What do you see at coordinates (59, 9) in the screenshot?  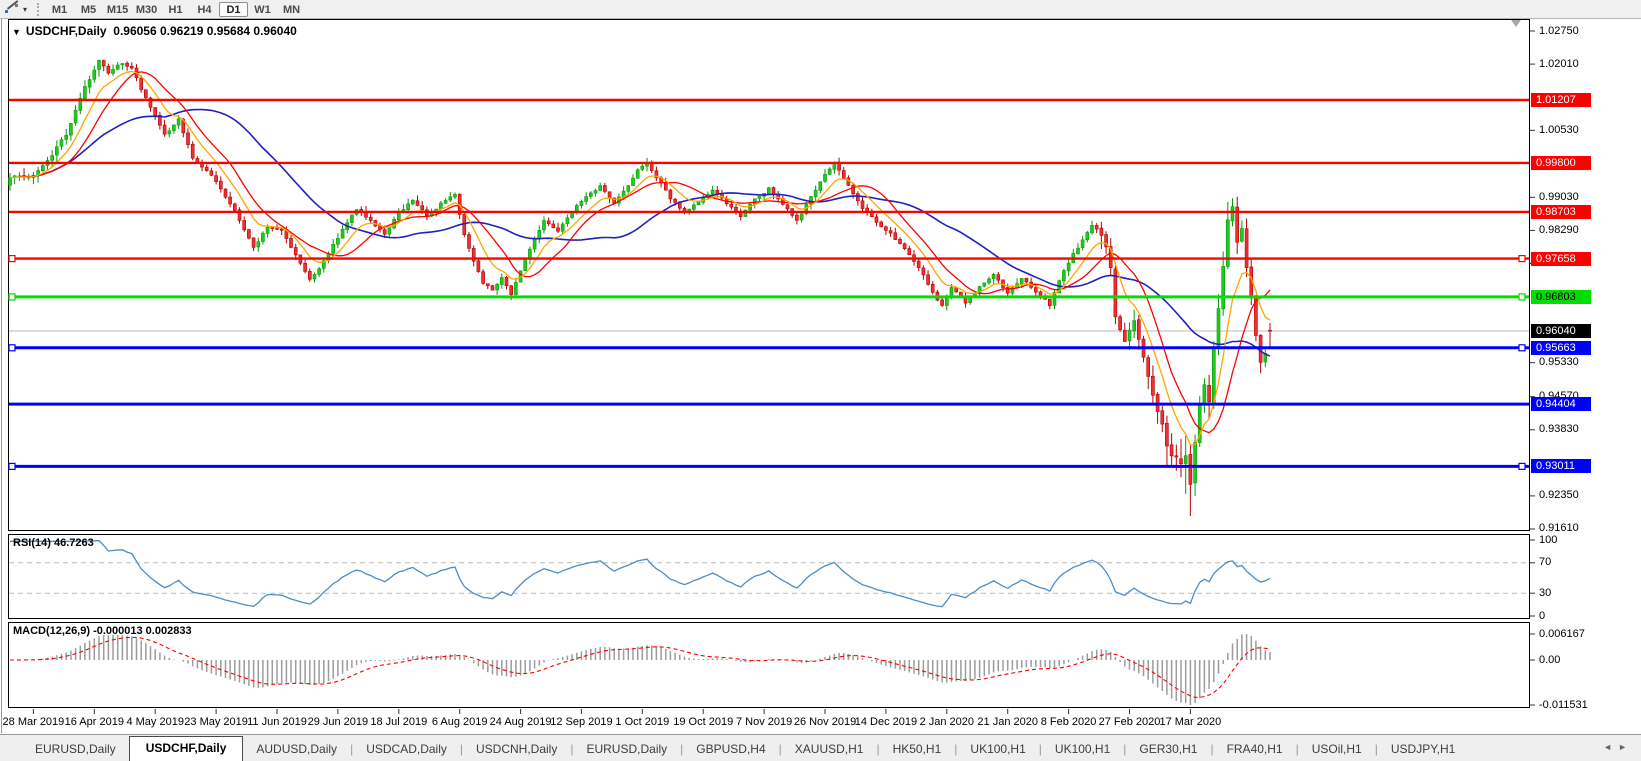 I see `timeframe-button-M1: M1` at bounding box center [59, 9].